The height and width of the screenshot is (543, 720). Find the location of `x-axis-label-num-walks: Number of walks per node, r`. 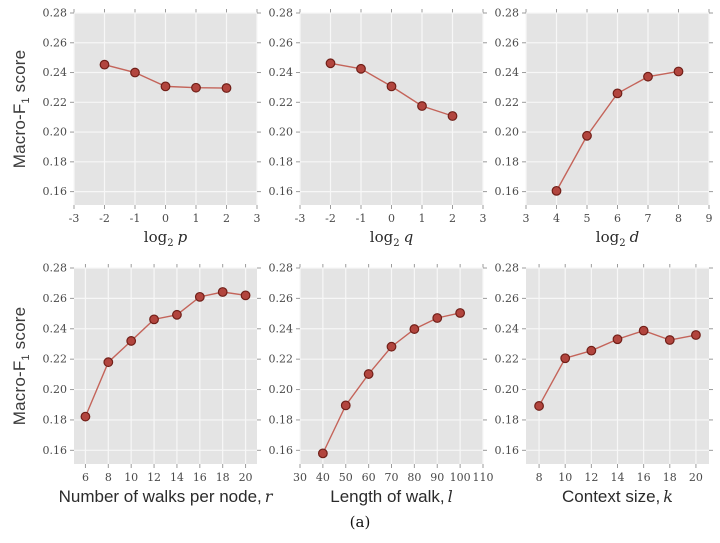

x-axis-label-num-walks: Number of walks per node, r is located at coordinates (165, 497).